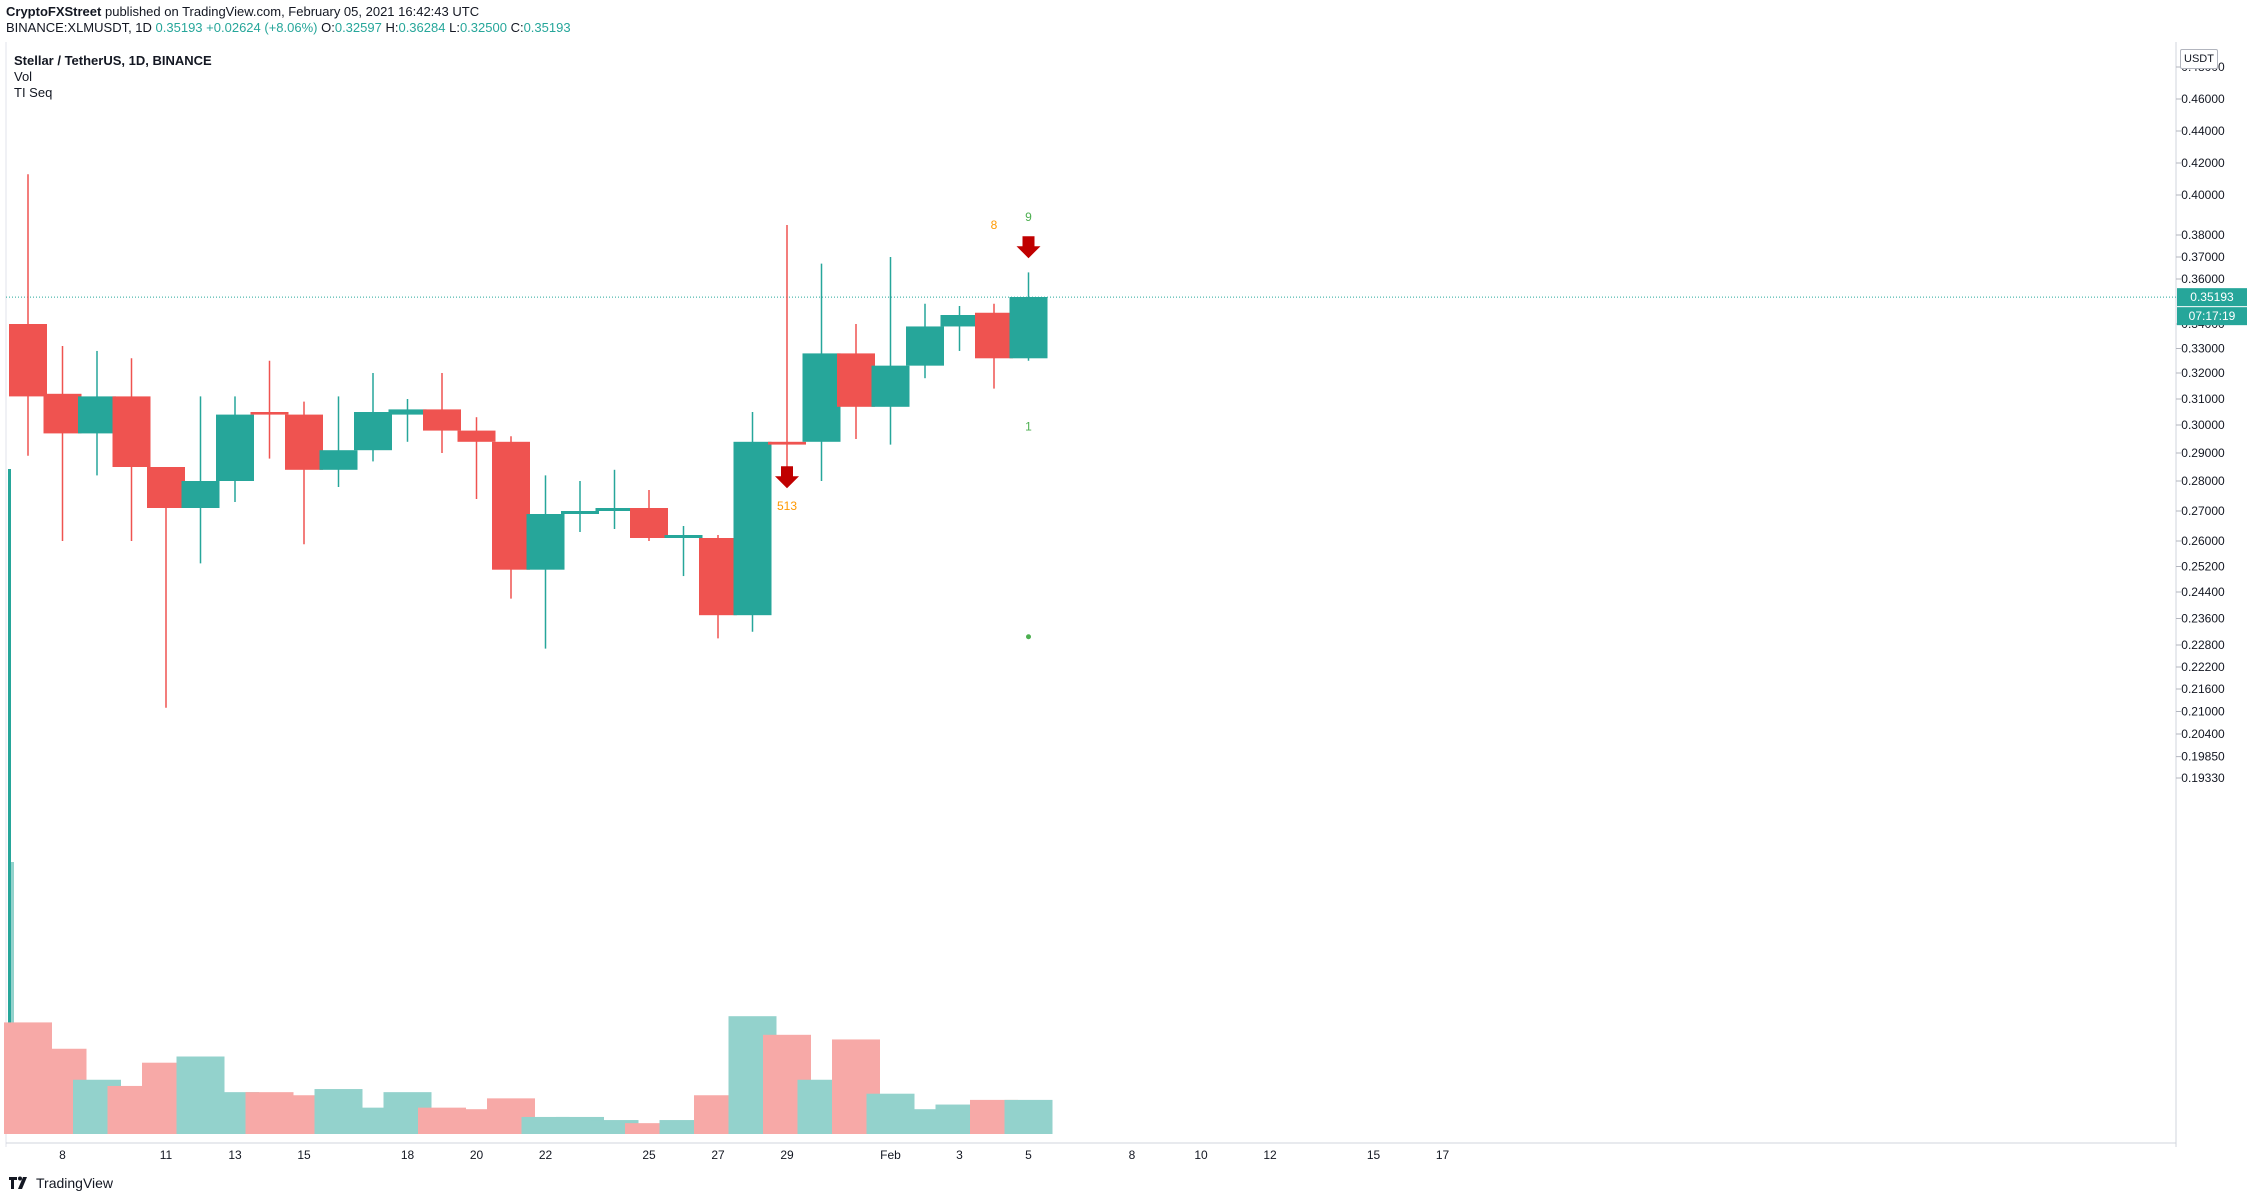 Image resolution: width=2267 pixels, height=1201 pixels. Describe the element at coordinates (2203, 195) in the screenshot. I see `price-tick-label: 0.40000` at that location.